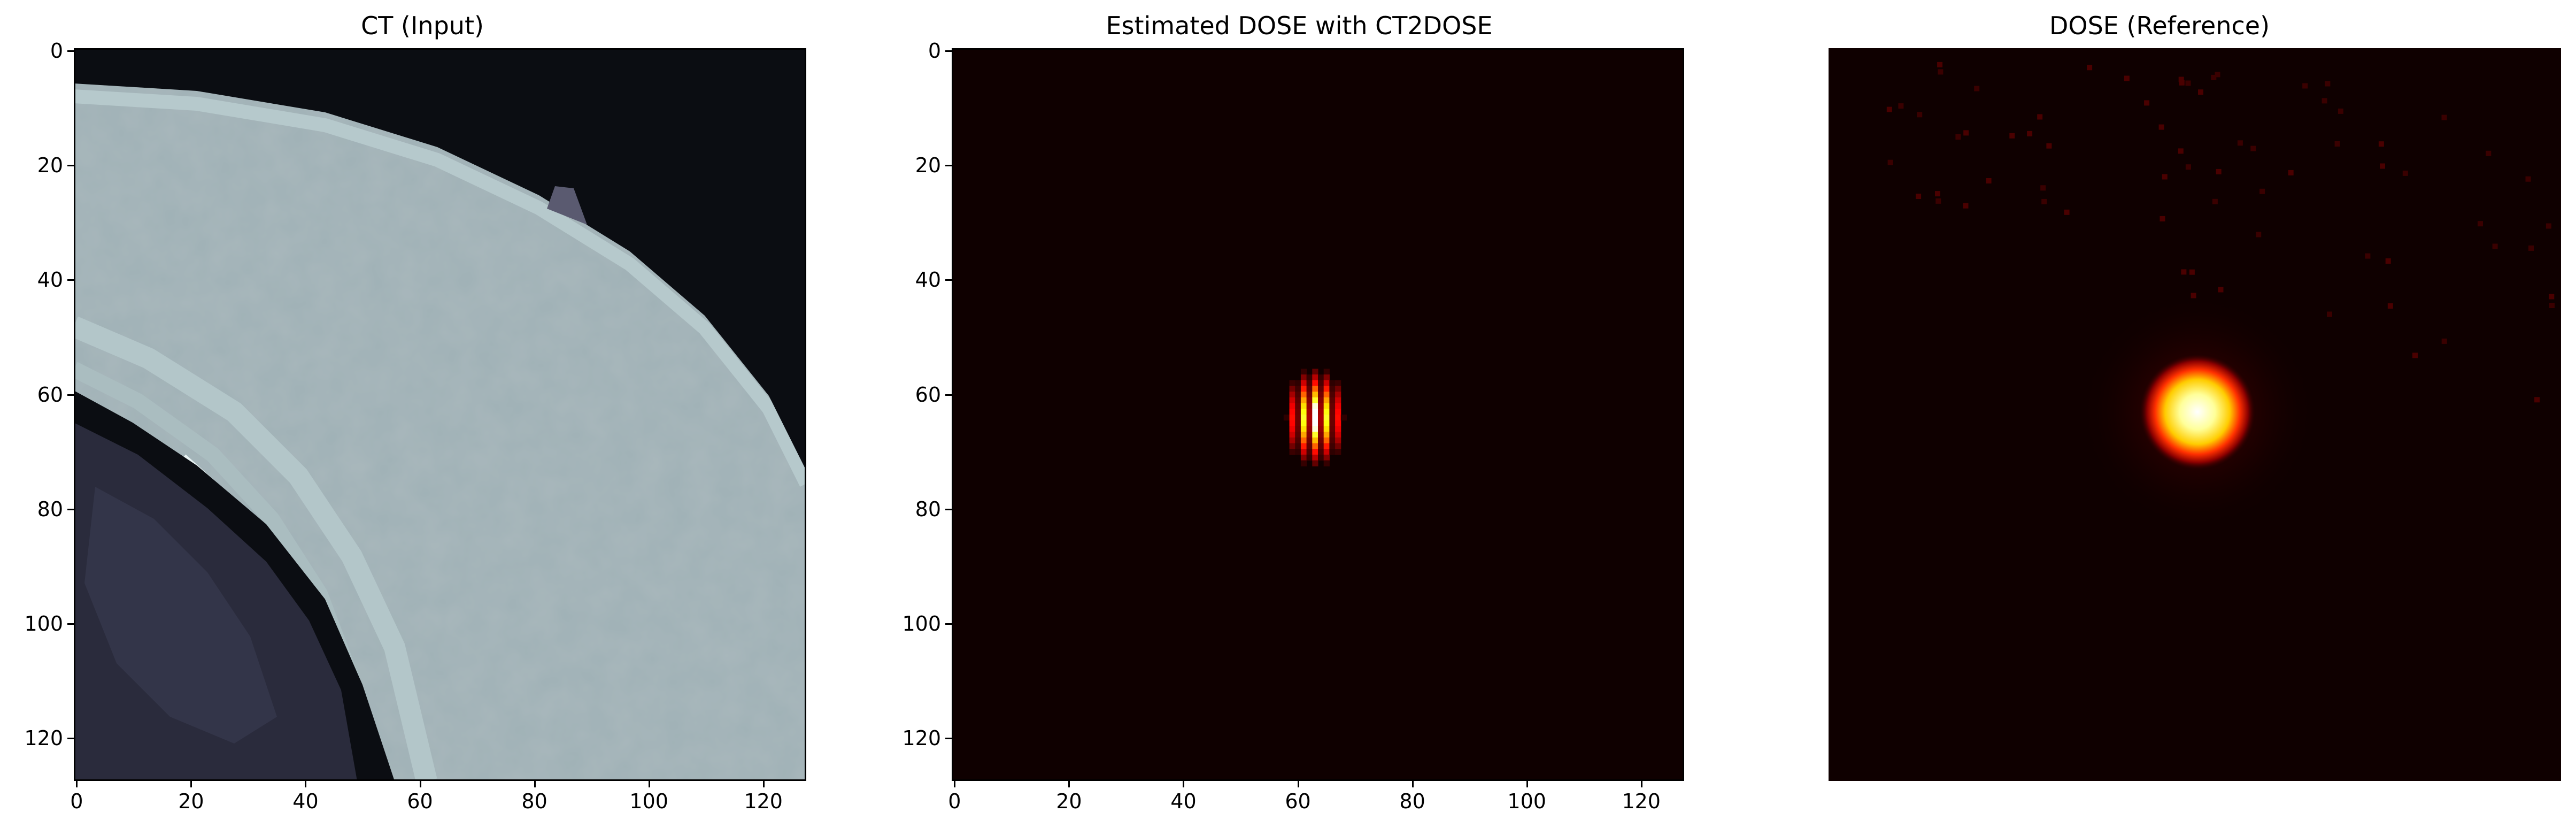 This screenshot has width=2576, height=835. What do you see at coordinates (1684, 415) in the screenshot?
I see `est-right-spine` at bounding box center [1684, 415].